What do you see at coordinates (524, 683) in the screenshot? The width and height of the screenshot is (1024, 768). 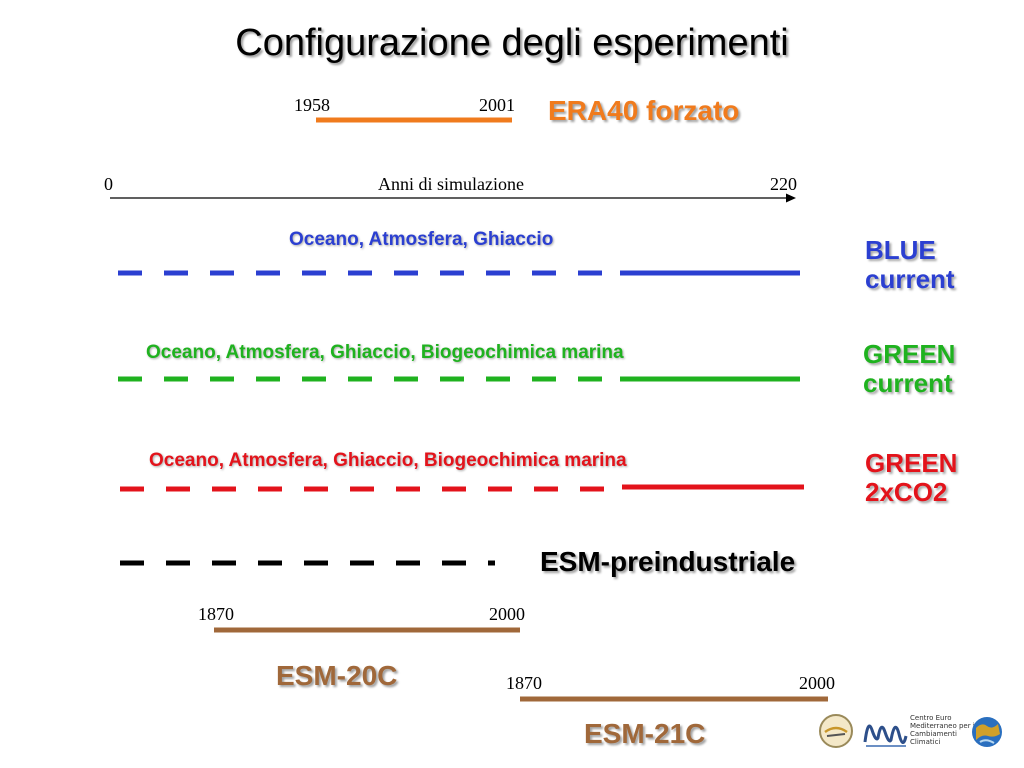 I see `esm21c-start-year: 1870` at bounding box center [524, 683].